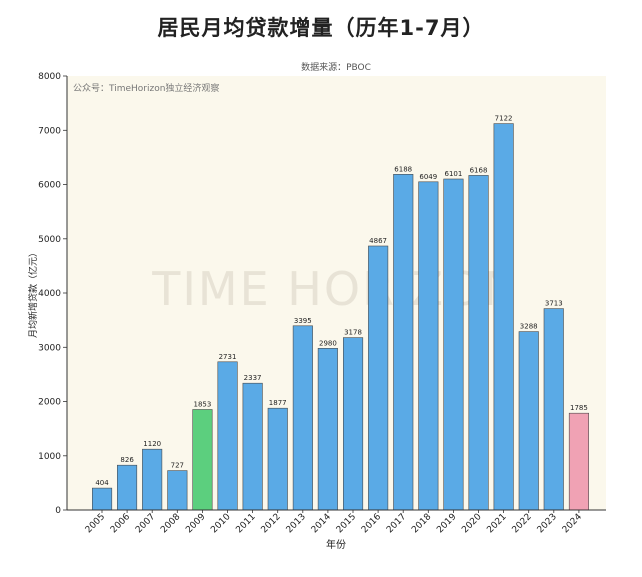 The height and width of the screenshot is (577, 642). I want to click on bar-2012, so click(277, 459).